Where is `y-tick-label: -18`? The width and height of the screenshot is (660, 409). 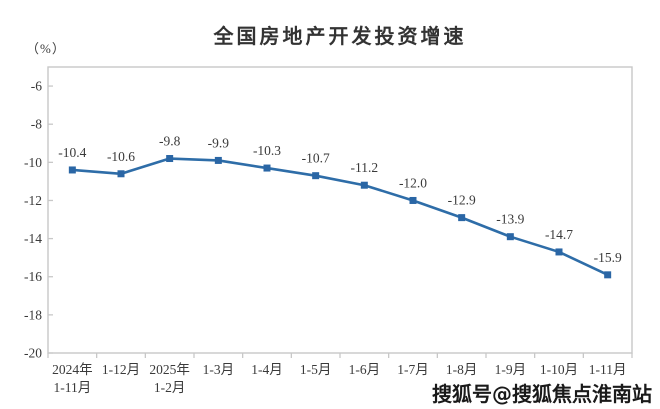 y-tick-label: -18 is located at coordinates (33, 314).